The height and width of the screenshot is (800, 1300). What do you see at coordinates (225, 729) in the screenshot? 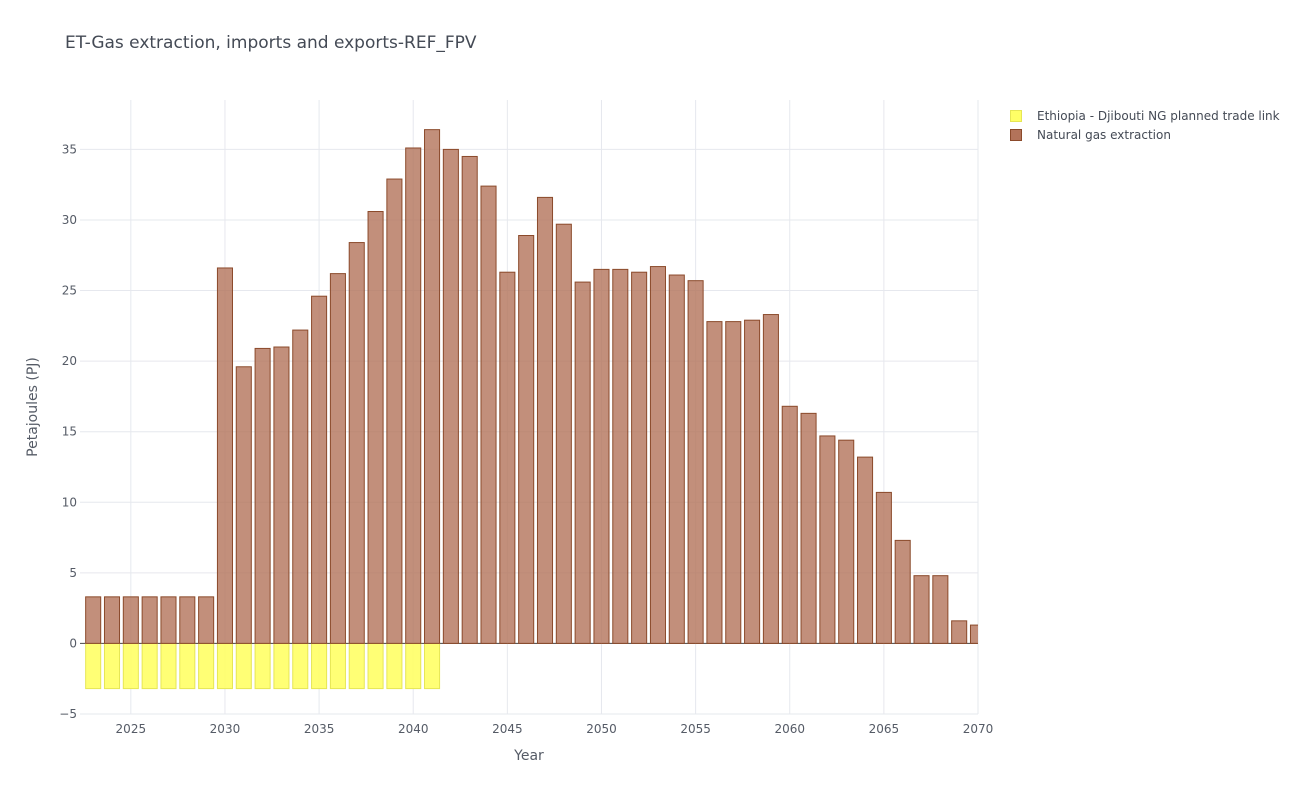
I see `x-tick-label: 2030` at bounding box center [225, 729].